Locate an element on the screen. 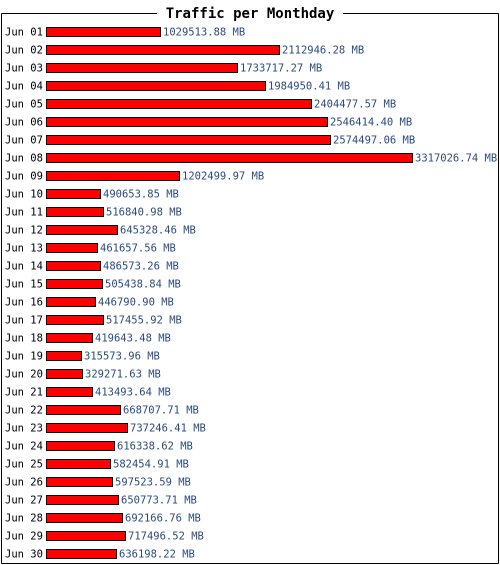  chart-row: Jun 28 692166.76 MB is located at coordinates (103, 519).